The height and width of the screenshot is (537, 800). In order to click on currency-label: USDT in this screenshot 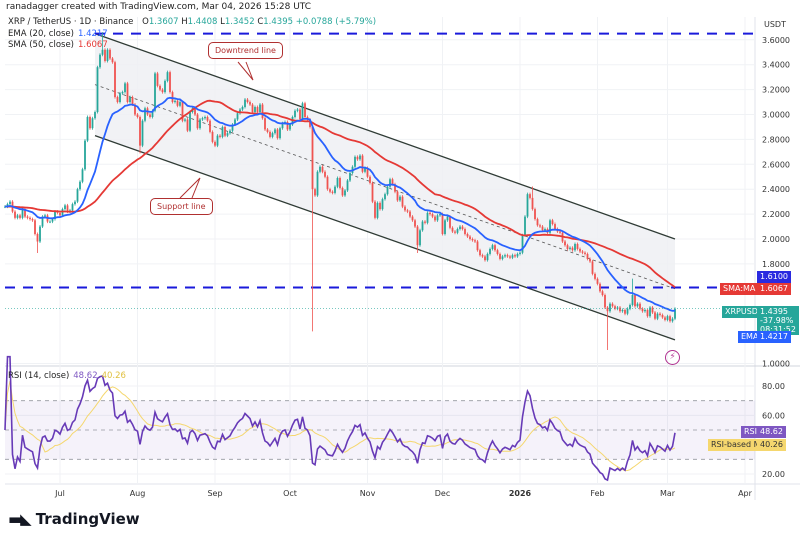, I will do `click(775, 24)`.